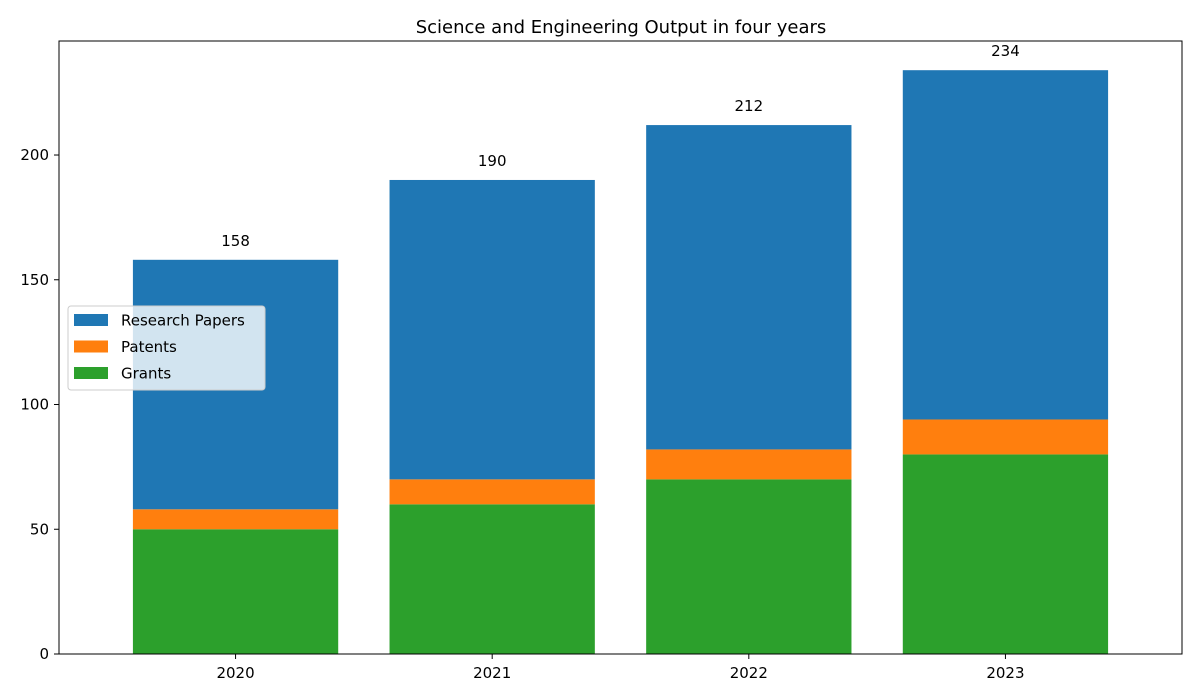  I want to click on y-tick-label-0: 0, so click(44, 654).